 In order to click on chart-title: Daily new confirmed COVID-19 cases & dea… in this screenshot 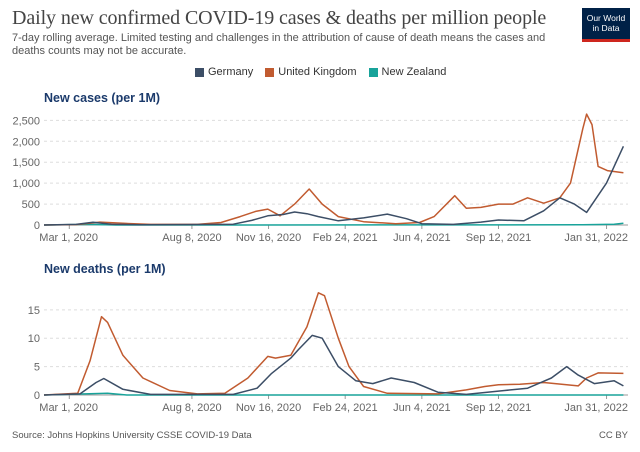, I will do `click(279, 18)`.